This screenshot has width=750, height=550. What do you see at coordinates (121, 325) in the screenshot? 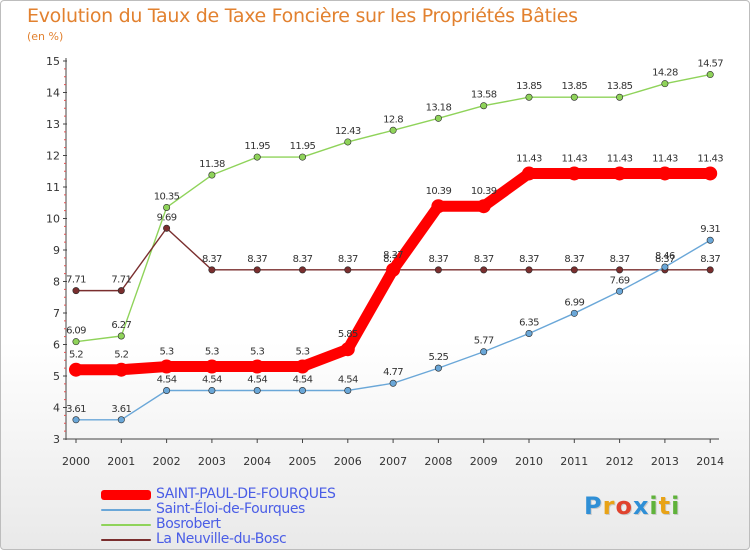
I see `data-label-2: 6.27` at bounding box center [121, 325].